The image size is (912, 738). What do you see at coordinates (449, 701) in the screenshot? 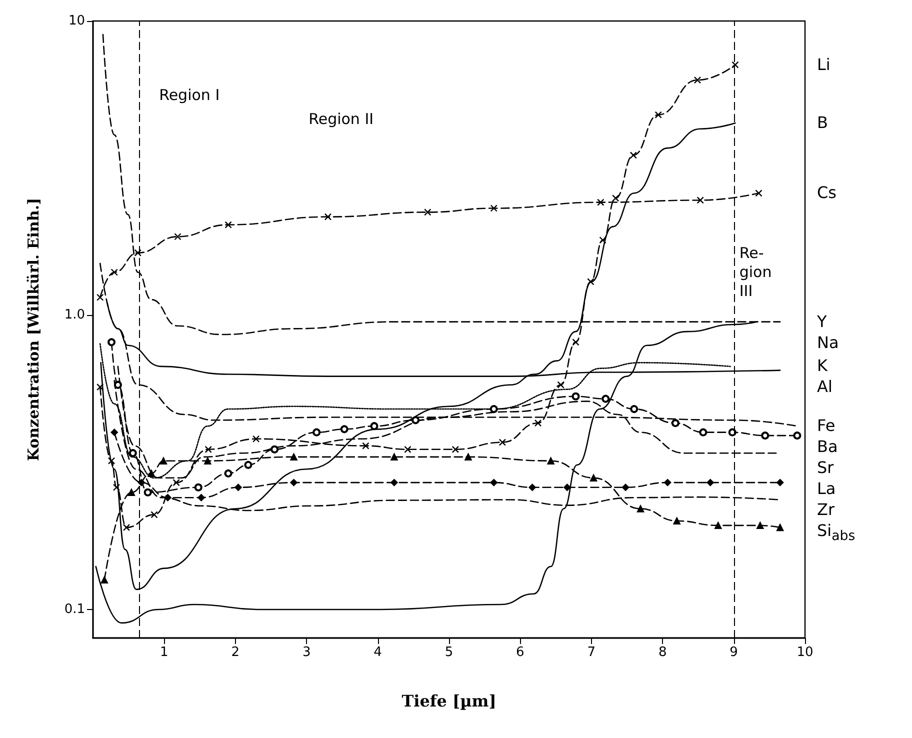
I see `x-axis-title: Tiefe [µm]` at bounding box center [449, 701].